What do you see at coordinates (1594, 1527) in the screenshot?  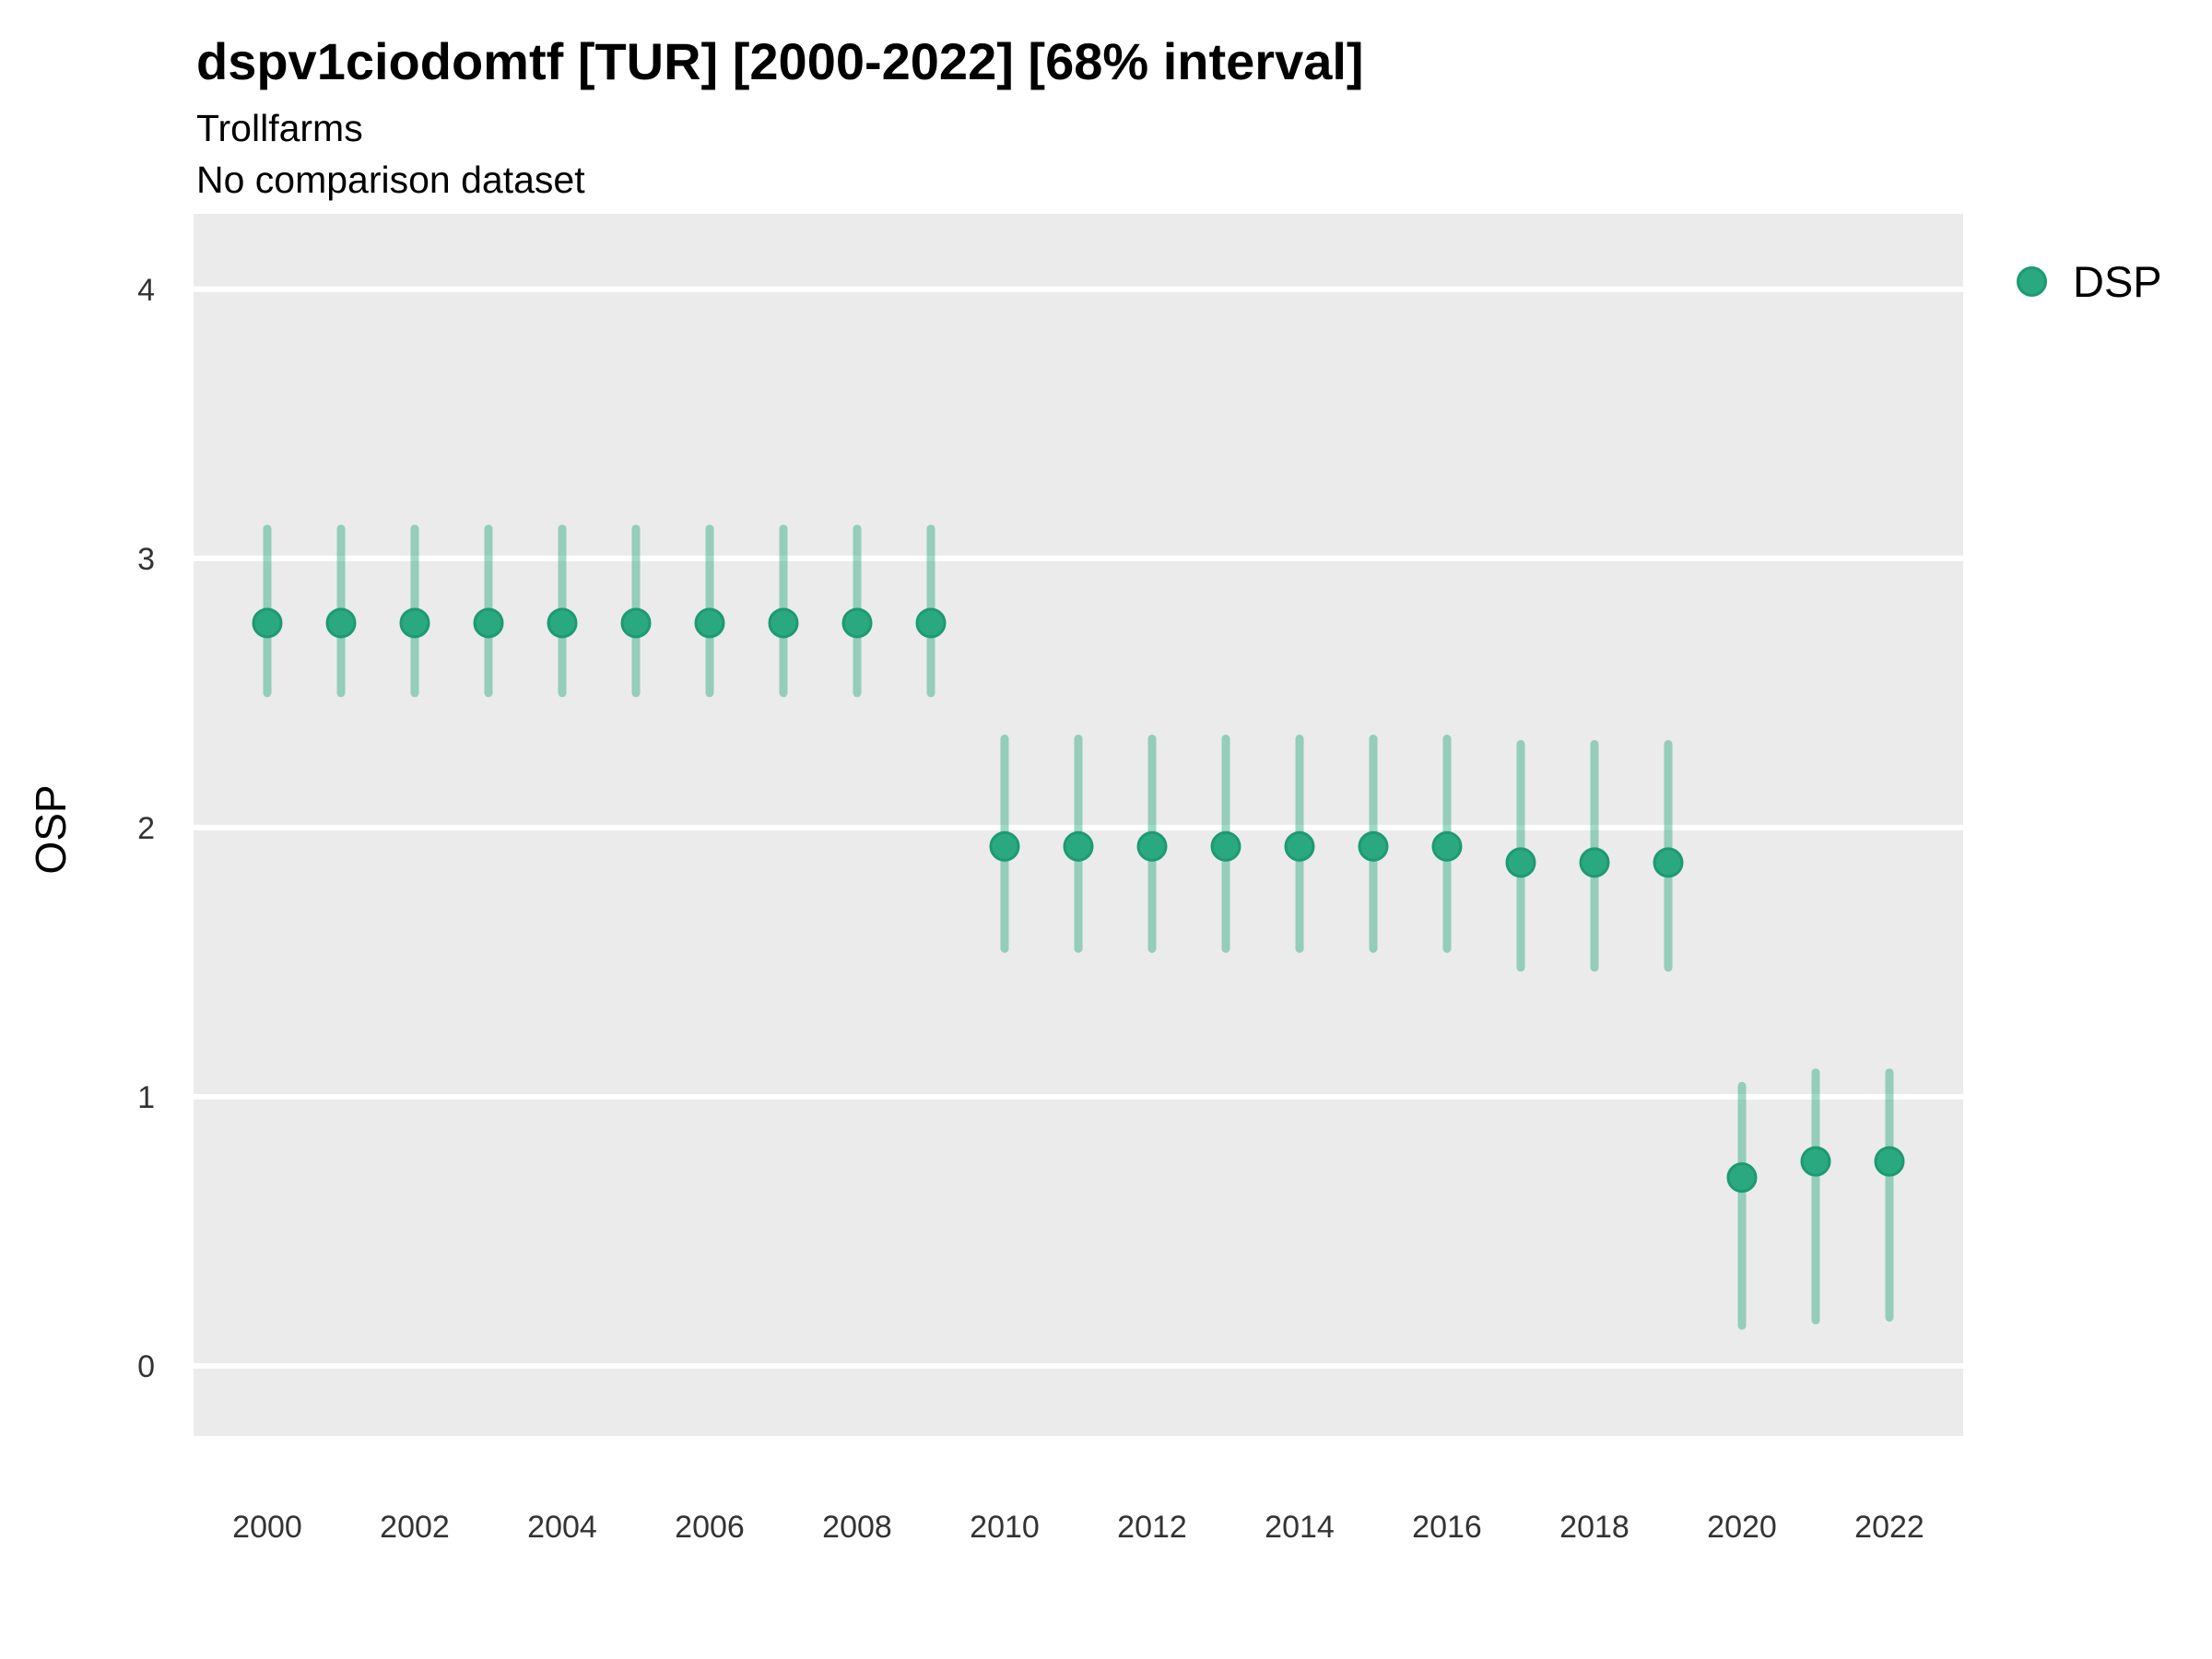 I see `x-tick-label: 2018` at bounding box center [1594, 1527].